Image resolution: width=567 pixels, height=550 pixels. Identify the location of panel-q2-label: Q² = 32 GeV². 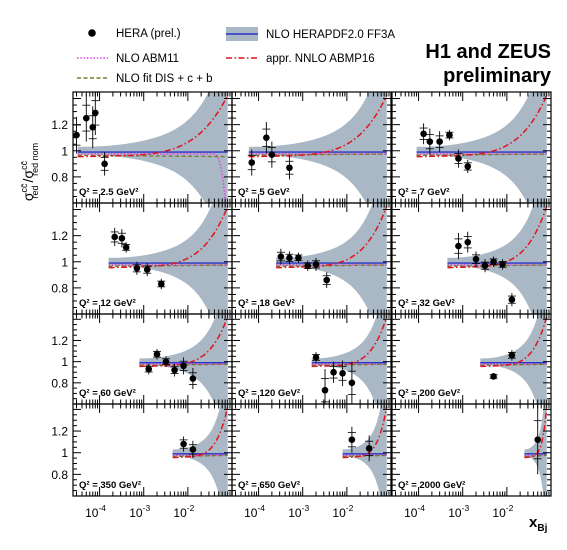
(426, 303).